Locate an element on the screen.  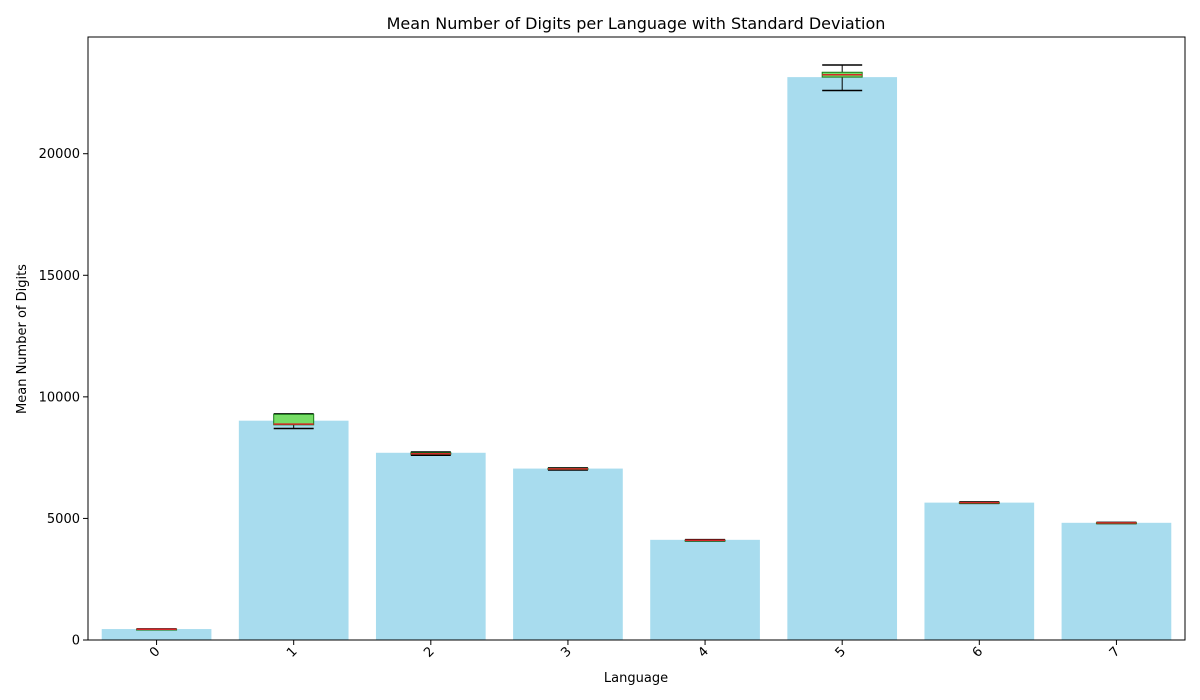
x-tick-label-1: 1 is located at coordinates (292, 652).